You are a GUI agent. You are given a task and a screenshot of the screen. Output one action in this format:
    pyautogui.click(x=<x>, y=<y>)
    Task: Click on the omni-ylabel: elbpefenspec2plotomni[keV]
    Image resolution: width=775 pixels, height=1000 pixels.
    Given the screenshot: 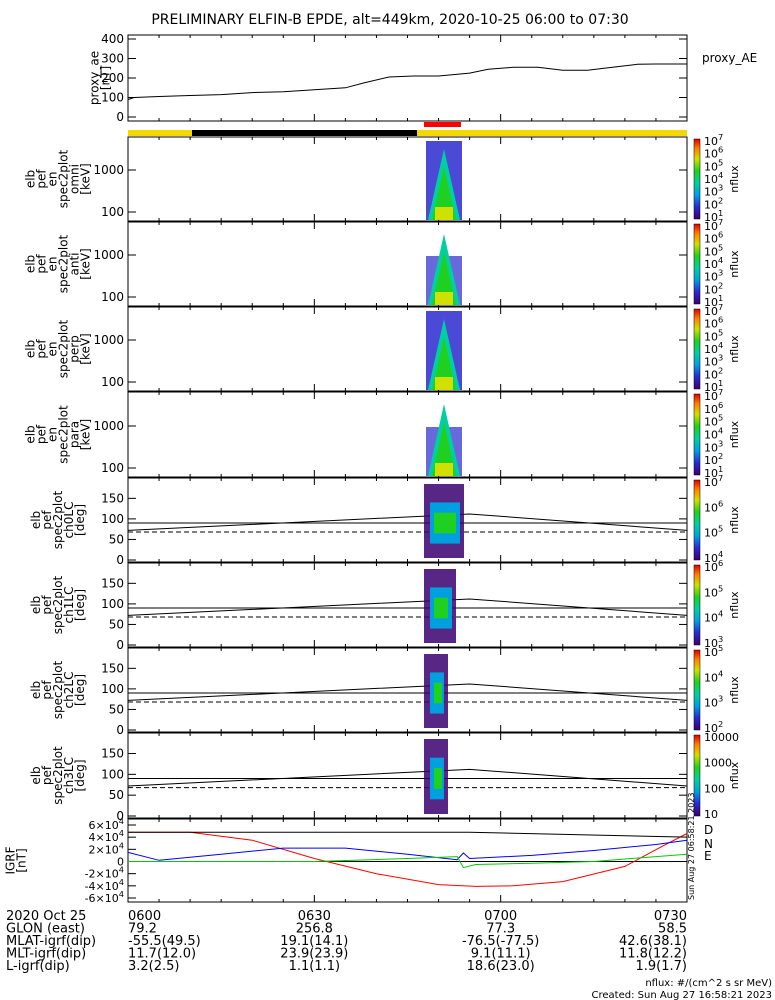 What is the action you would take?
    pyautogui.click(x=58, y=178)
    